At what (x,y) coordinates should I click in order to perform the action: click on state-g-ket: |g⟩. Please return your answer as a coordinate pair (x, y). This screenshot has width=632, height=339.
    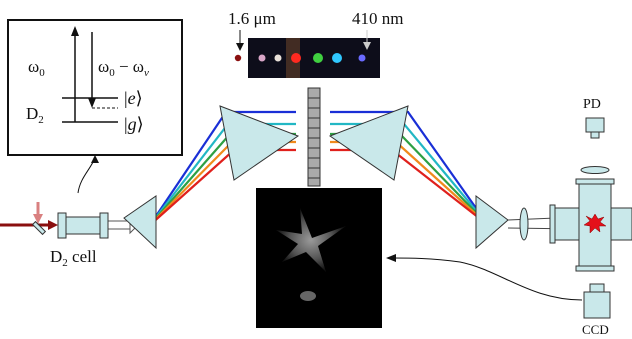
    Looking at the image, I should click on (134, 124).